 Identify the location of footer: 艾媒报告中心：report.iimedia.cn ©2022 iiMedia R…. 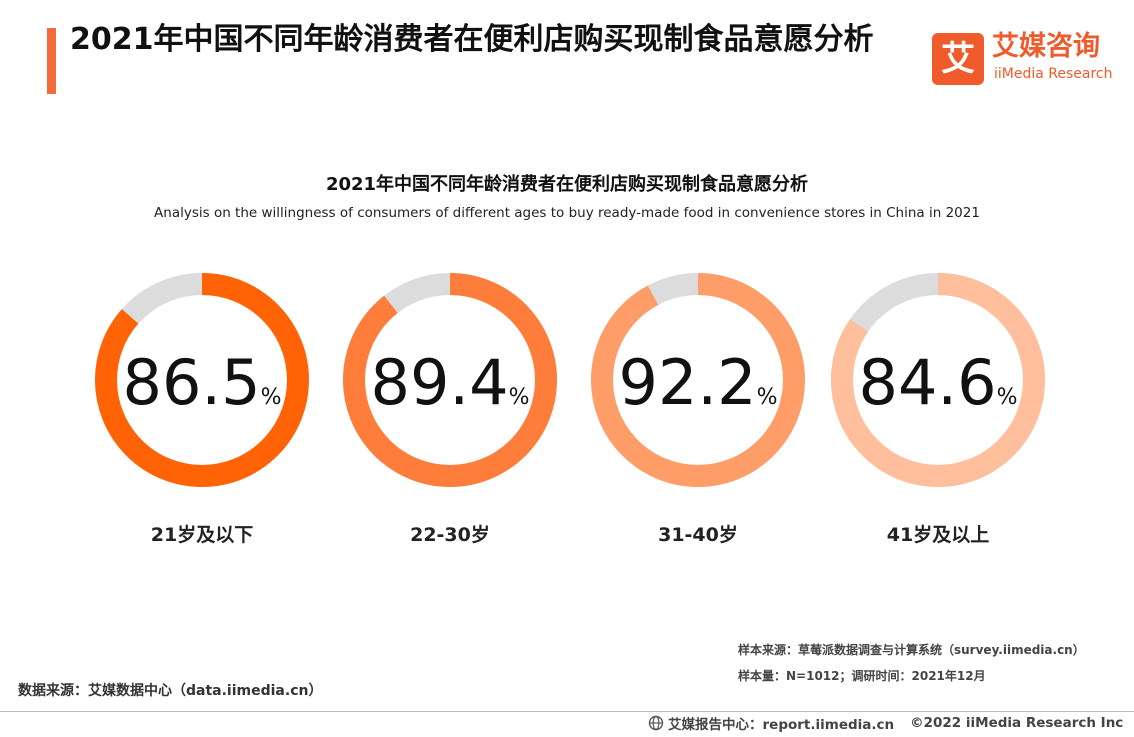
(886, 723).